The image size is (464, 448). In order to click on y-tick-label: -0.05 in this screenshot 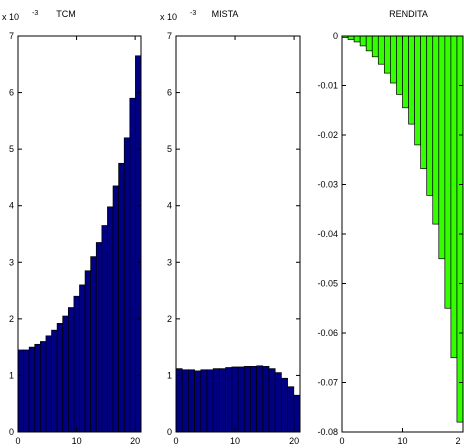, I will do `click(327, 284)`.